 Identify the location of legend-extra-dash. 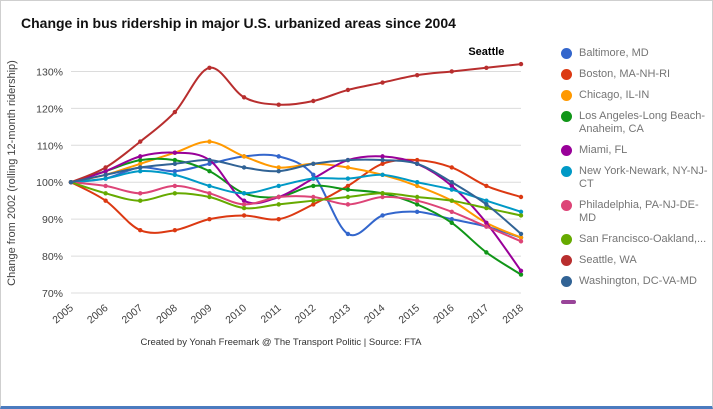
(635, 300).